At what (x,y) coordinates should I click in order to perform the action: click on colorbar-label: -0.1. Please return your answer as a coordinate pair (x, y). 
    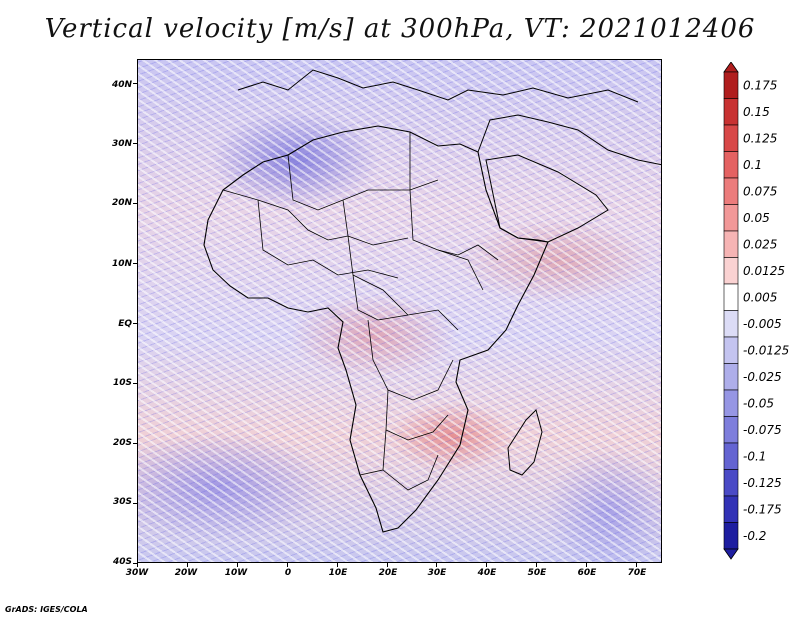
    Looking at the image, I should click on (754, 456).